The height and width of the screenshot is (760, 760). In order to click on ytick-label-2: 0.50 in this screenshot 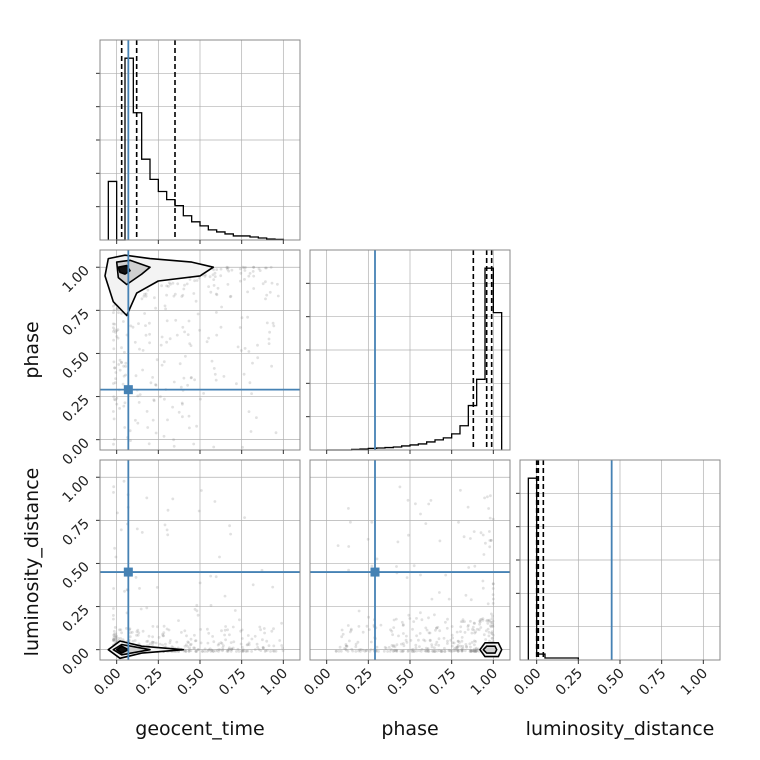, I will do `click(75, 575)`.